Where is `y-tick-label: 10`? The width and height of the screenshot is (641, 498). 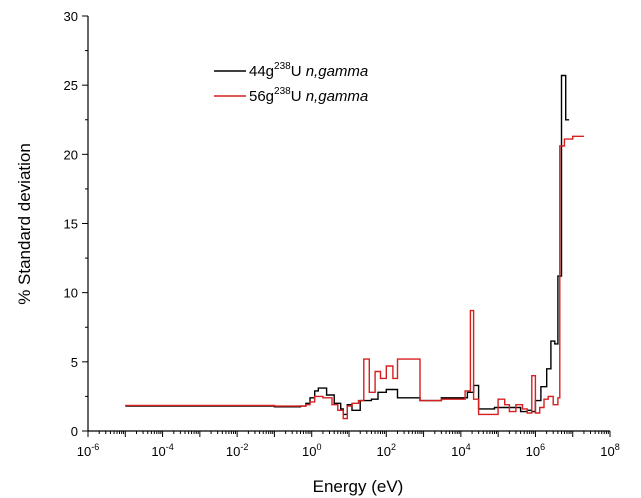
y-tick-label: 10 is located at coordinates (71, 293).